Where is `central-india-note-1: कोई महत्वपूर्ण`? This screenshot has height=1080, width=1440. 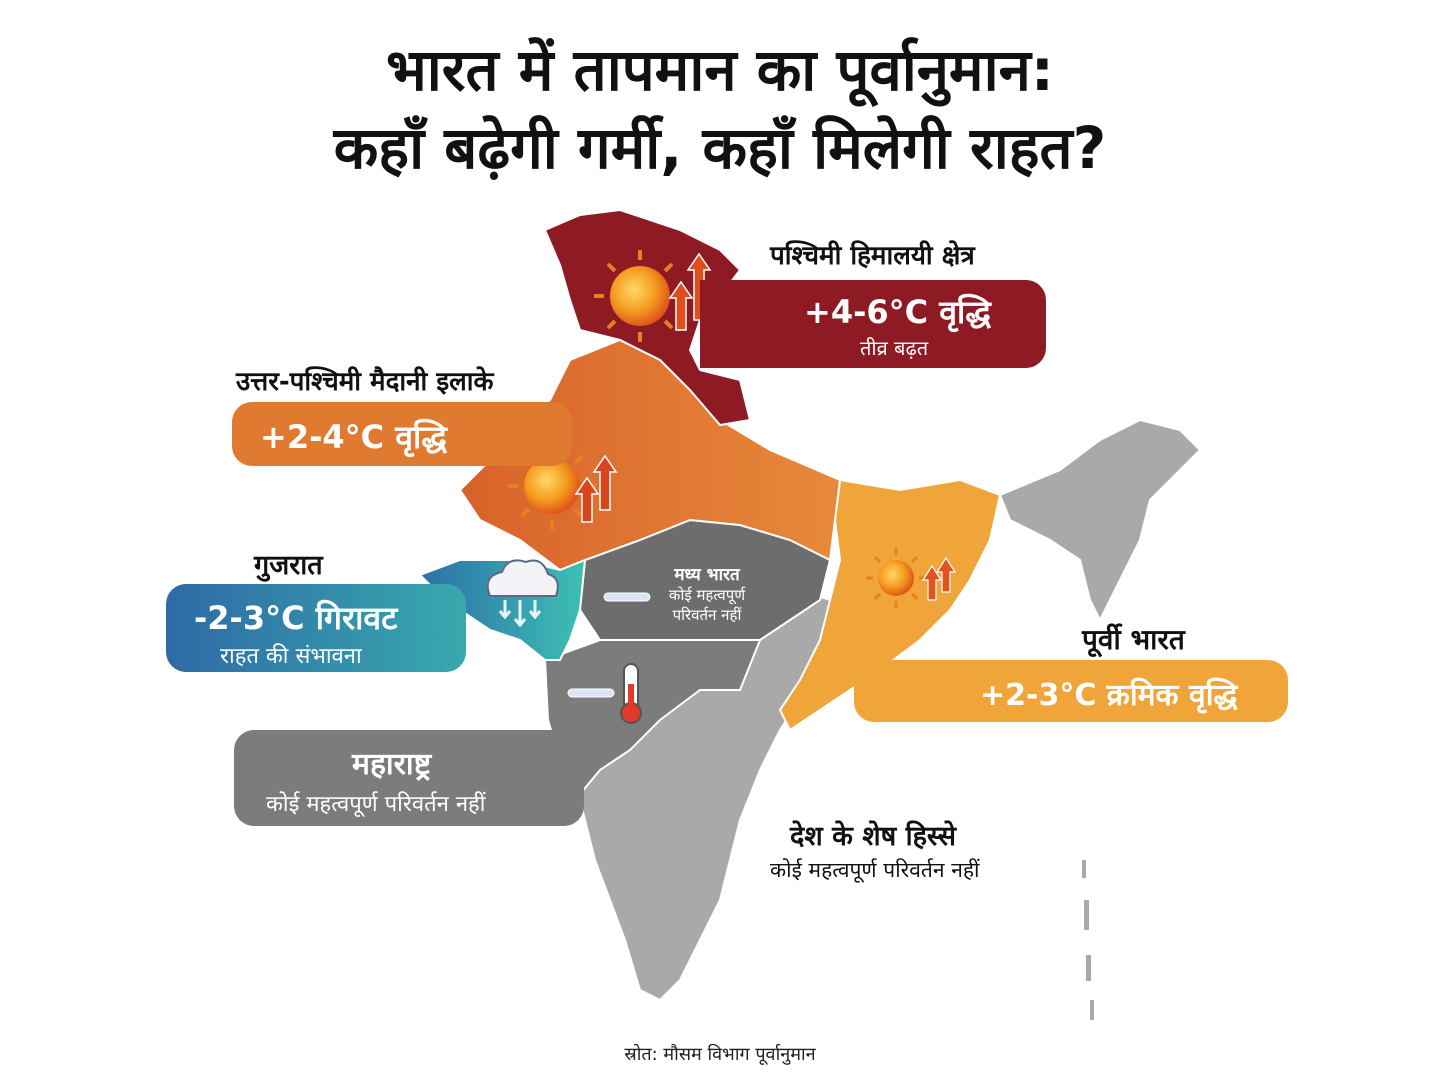
central-india-note-1: कोई महत्वपूर्ण is located at coordinates (707, 595).